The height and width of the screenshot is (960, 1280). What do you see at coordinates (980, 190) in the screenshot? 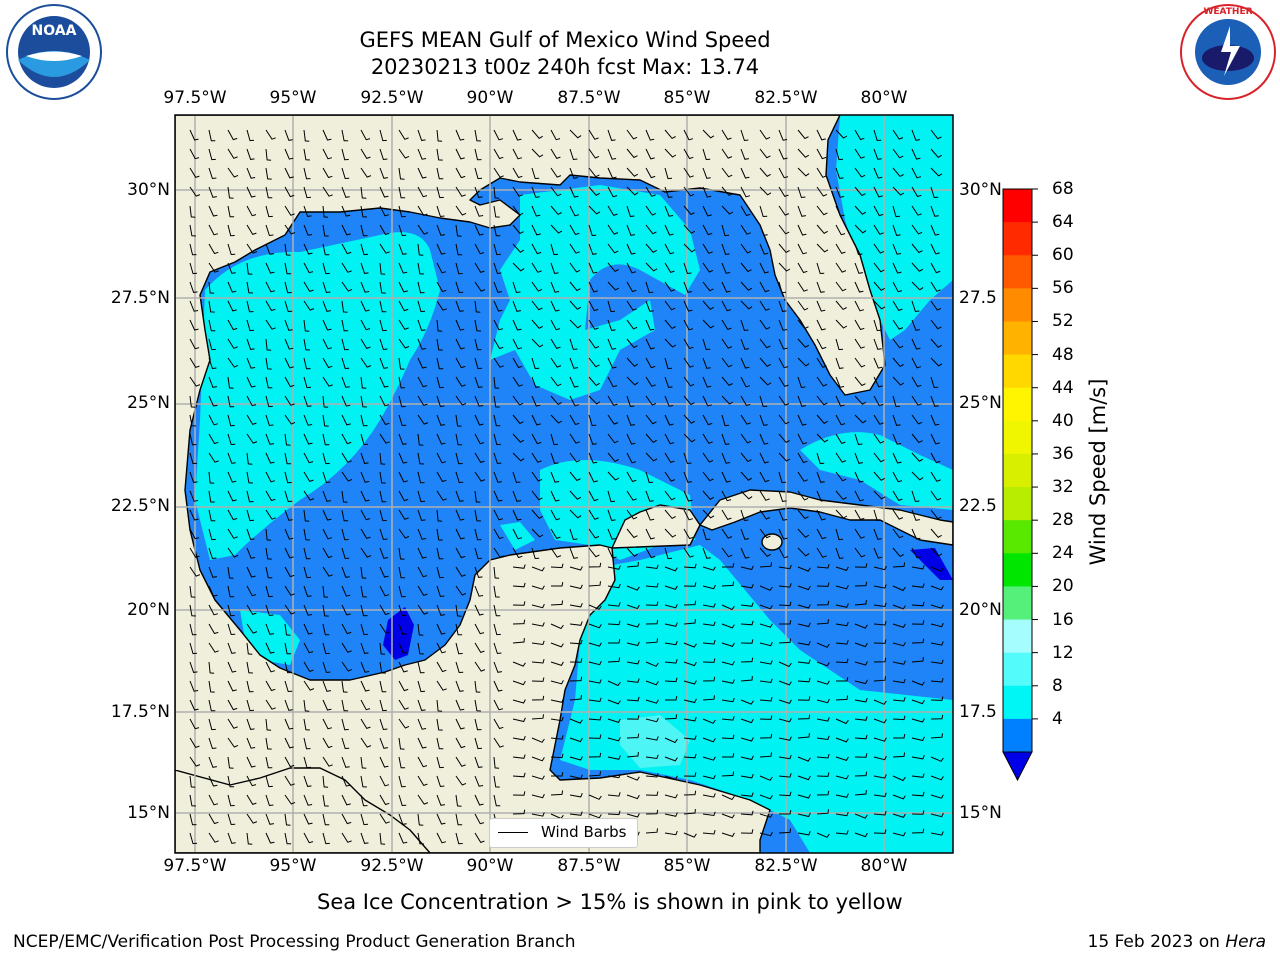
I see `lat-label-right: 30°N` at bounding box center [980, 190].